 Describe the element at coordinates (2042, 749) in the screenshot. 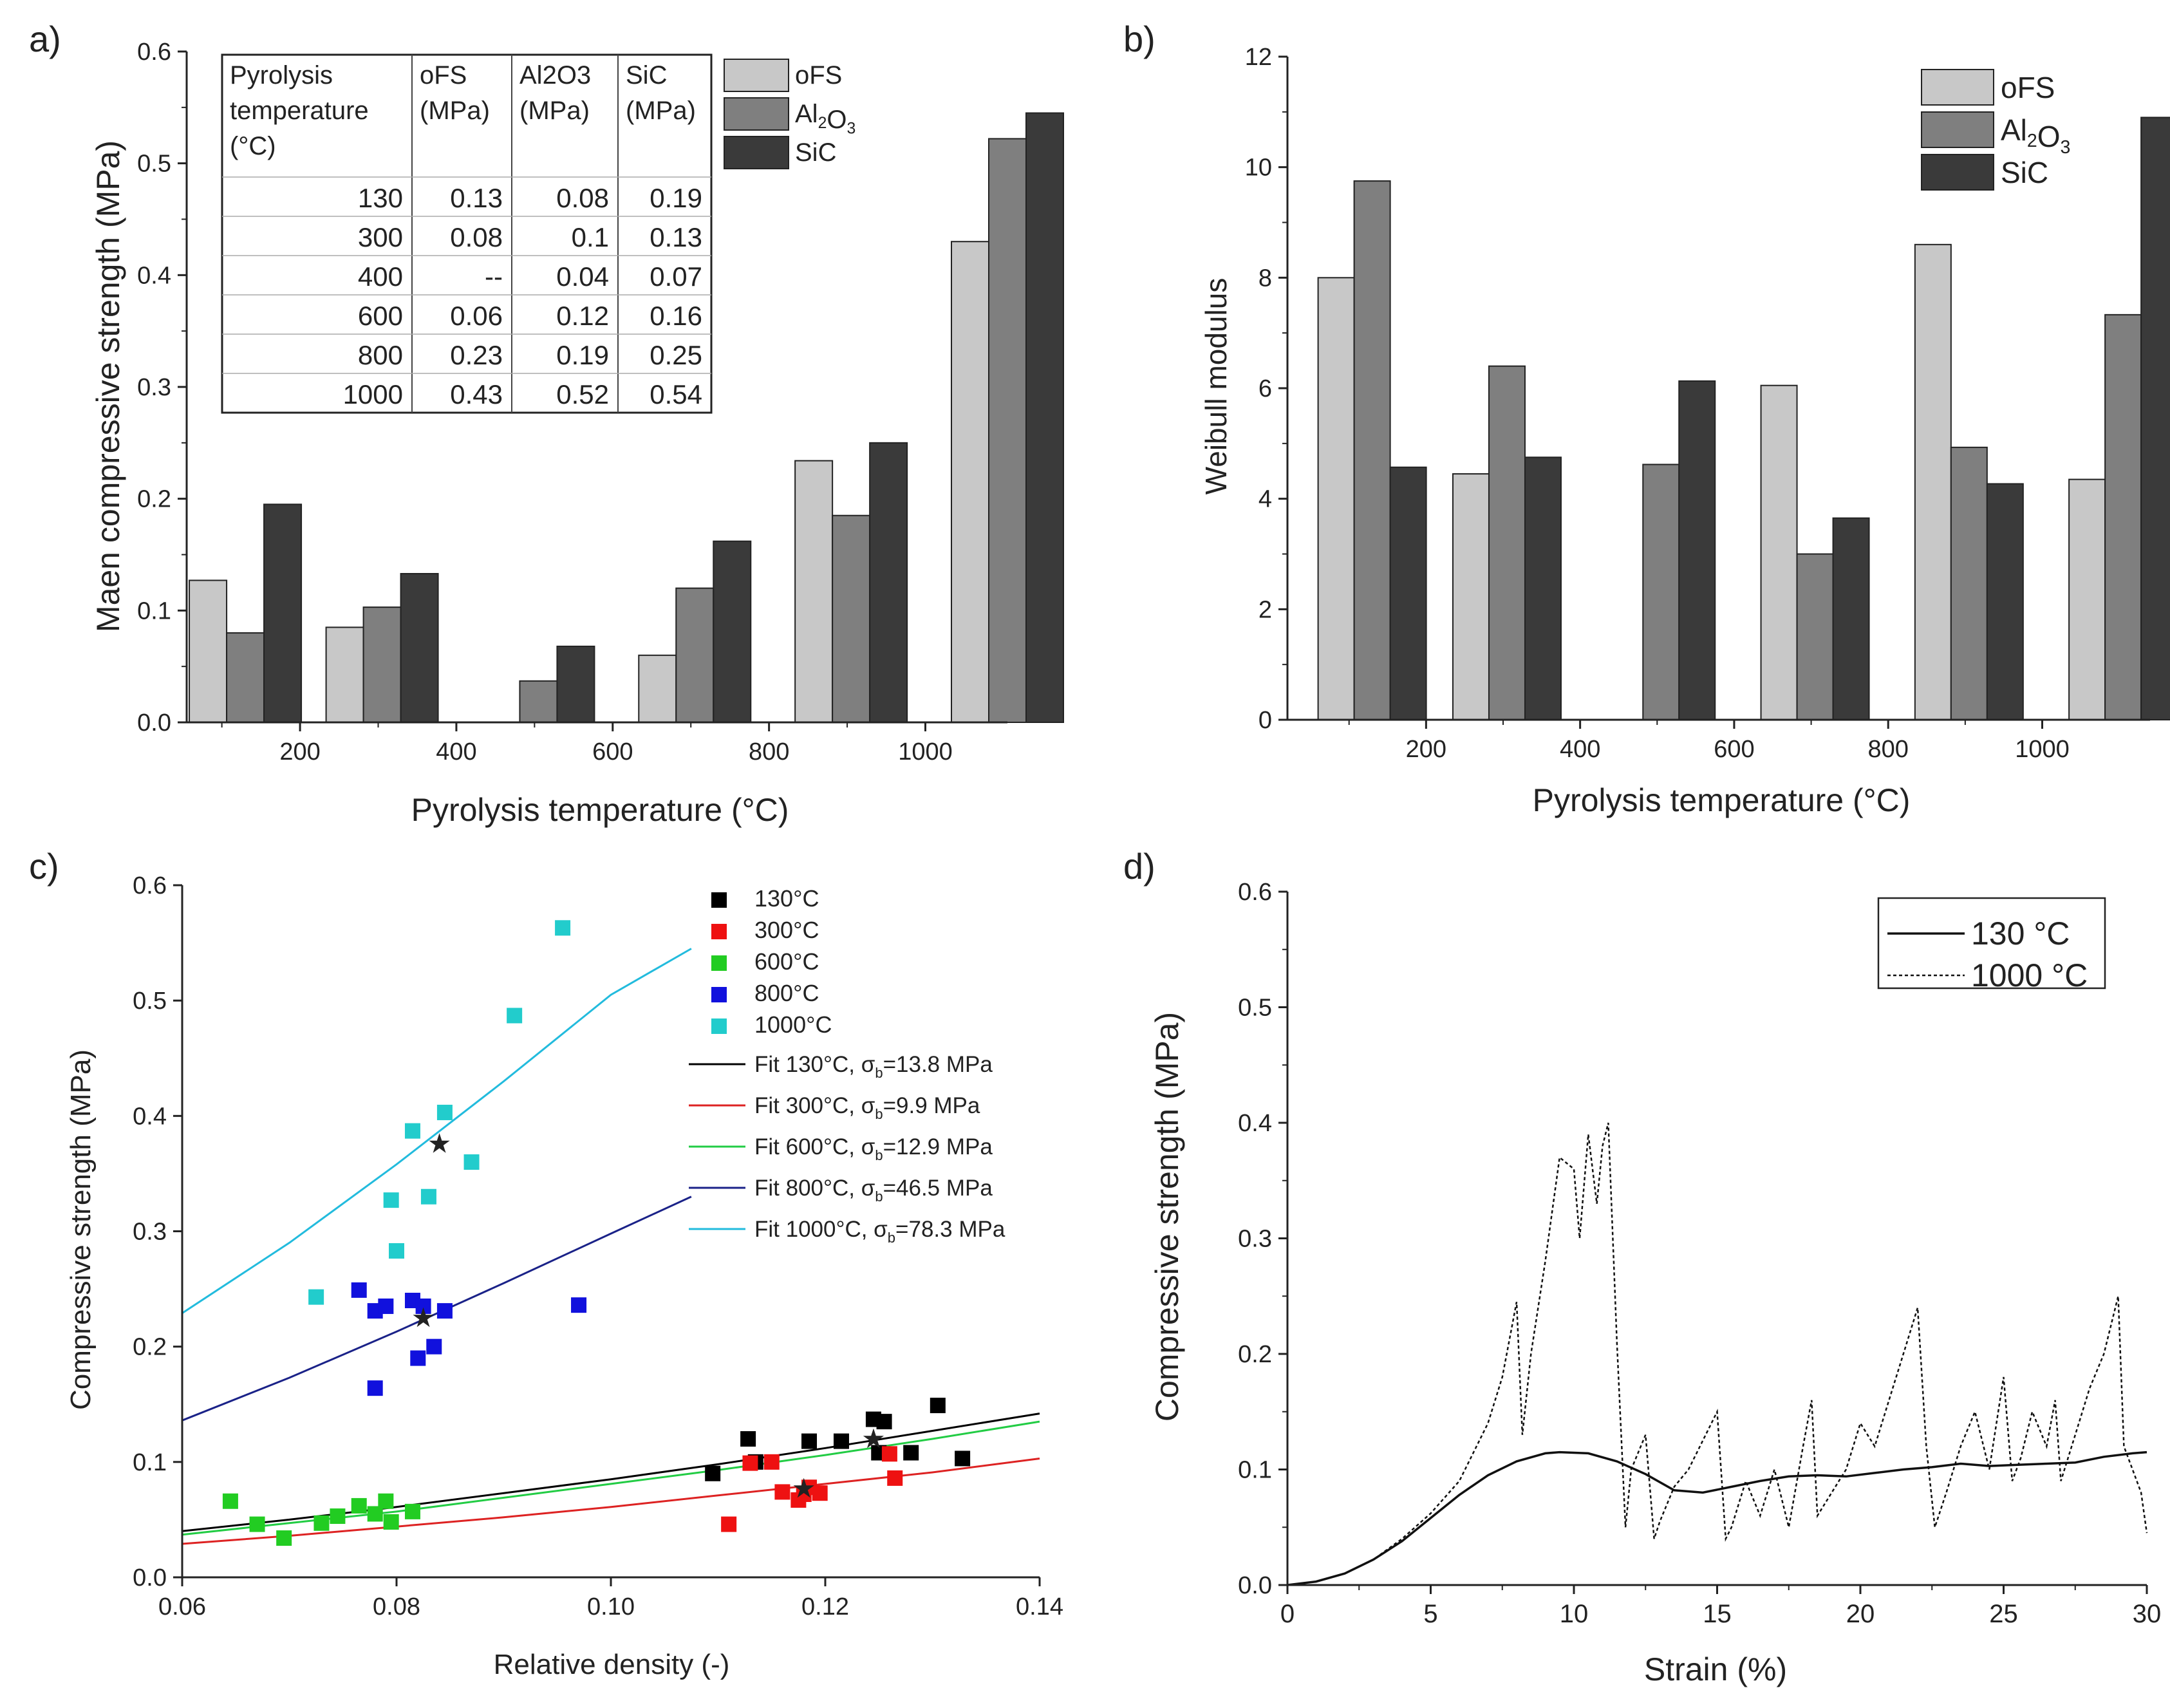

I see `panel-b-x-tick-label: 1000` at that location.